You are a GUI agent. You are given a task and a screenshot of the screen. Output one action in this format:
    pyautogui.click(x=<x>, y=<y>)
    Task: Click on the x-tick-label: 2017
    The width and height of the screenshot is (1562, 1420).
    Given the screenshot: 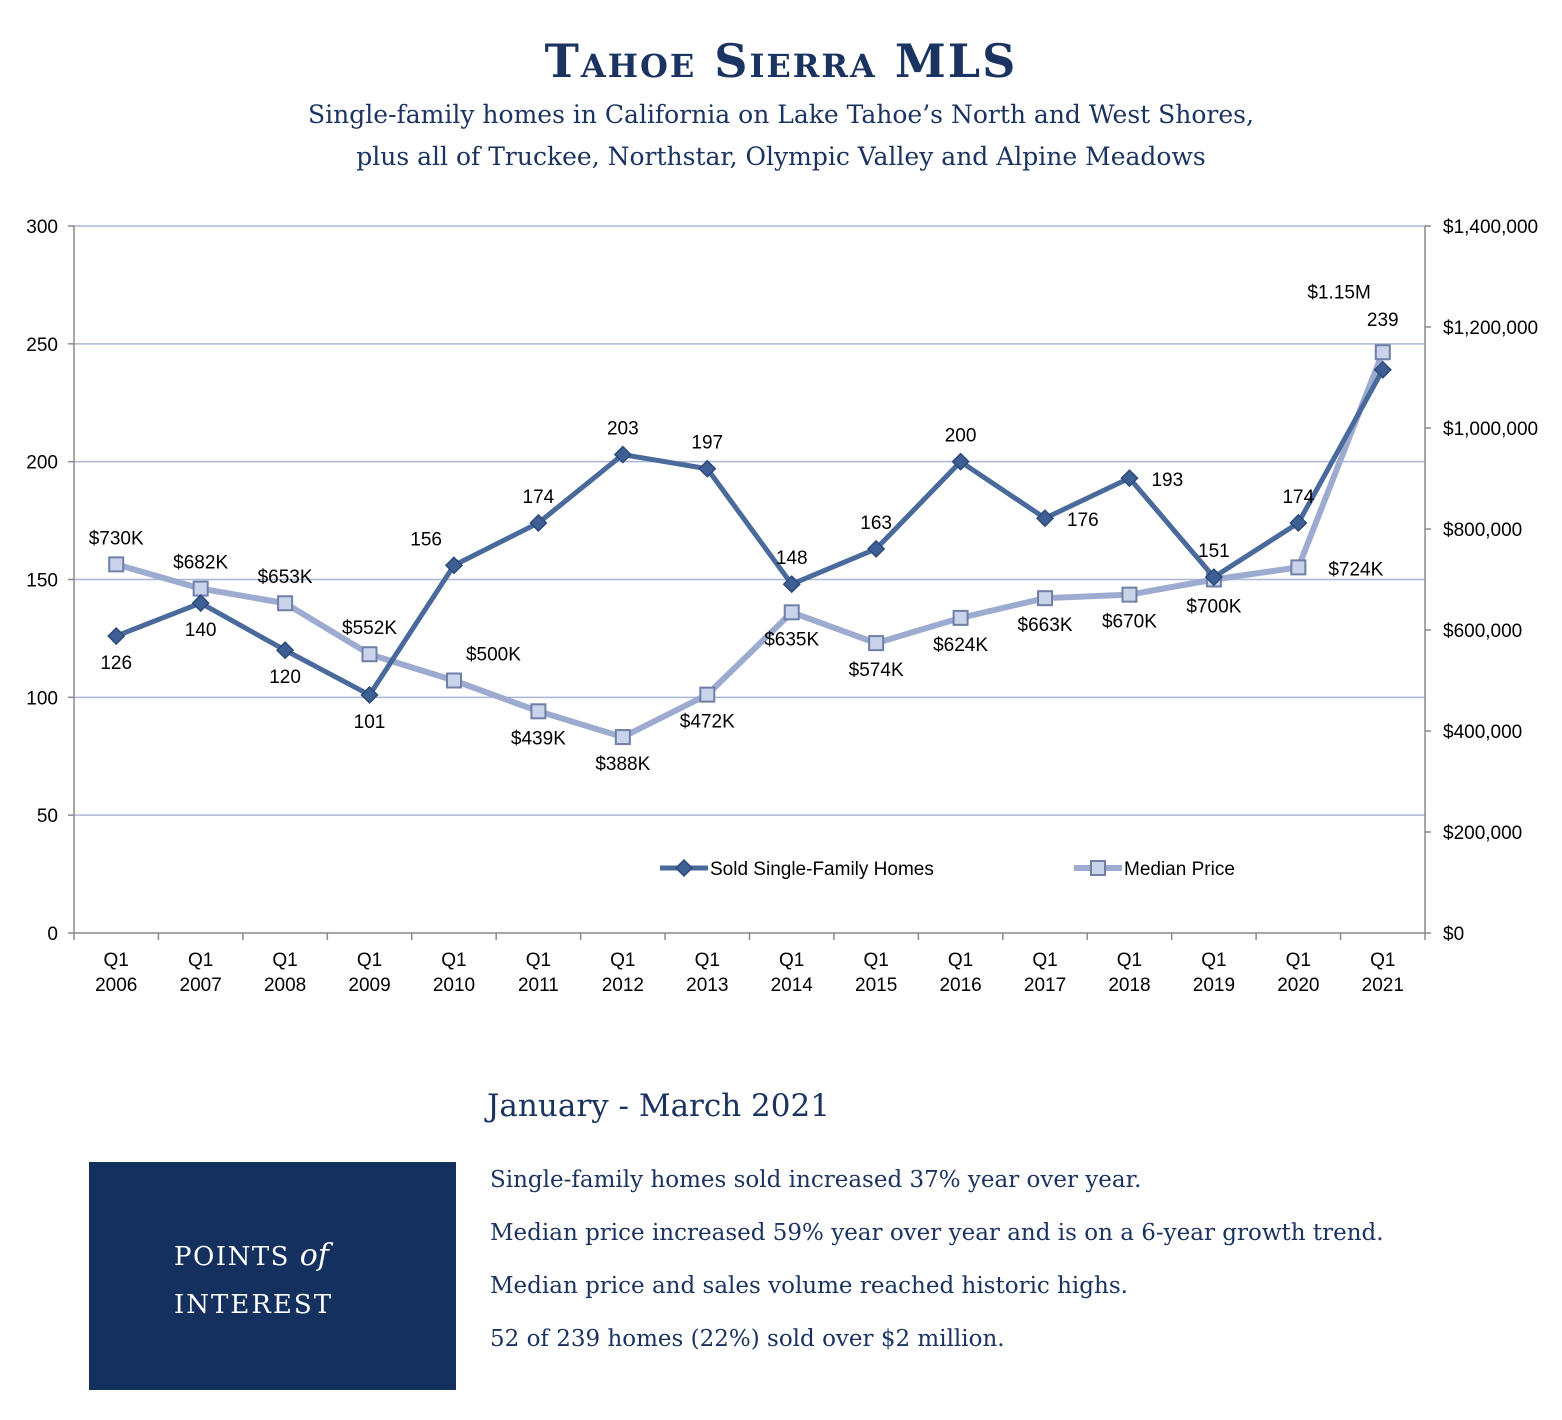 What is the action you would take?
    pyautogui.click(x=1045, y=985)
    